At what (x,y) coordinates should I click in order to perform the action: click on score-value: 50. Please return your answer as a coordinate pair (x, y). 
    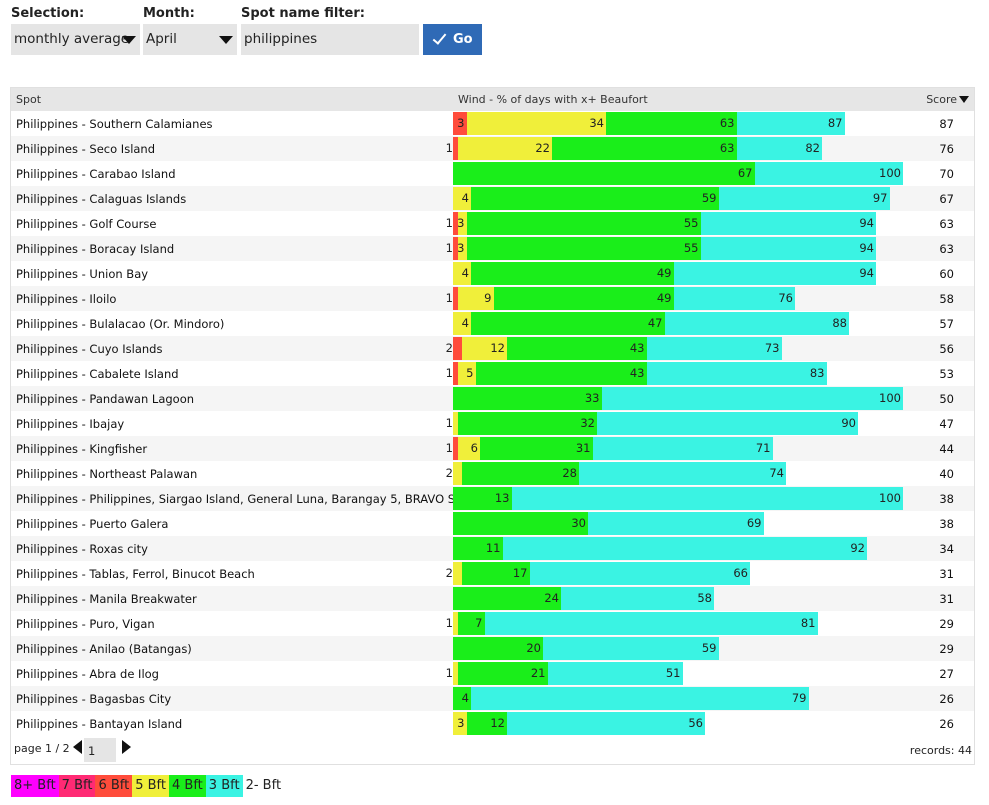
    Looking at the image, I should click on (946, 399).